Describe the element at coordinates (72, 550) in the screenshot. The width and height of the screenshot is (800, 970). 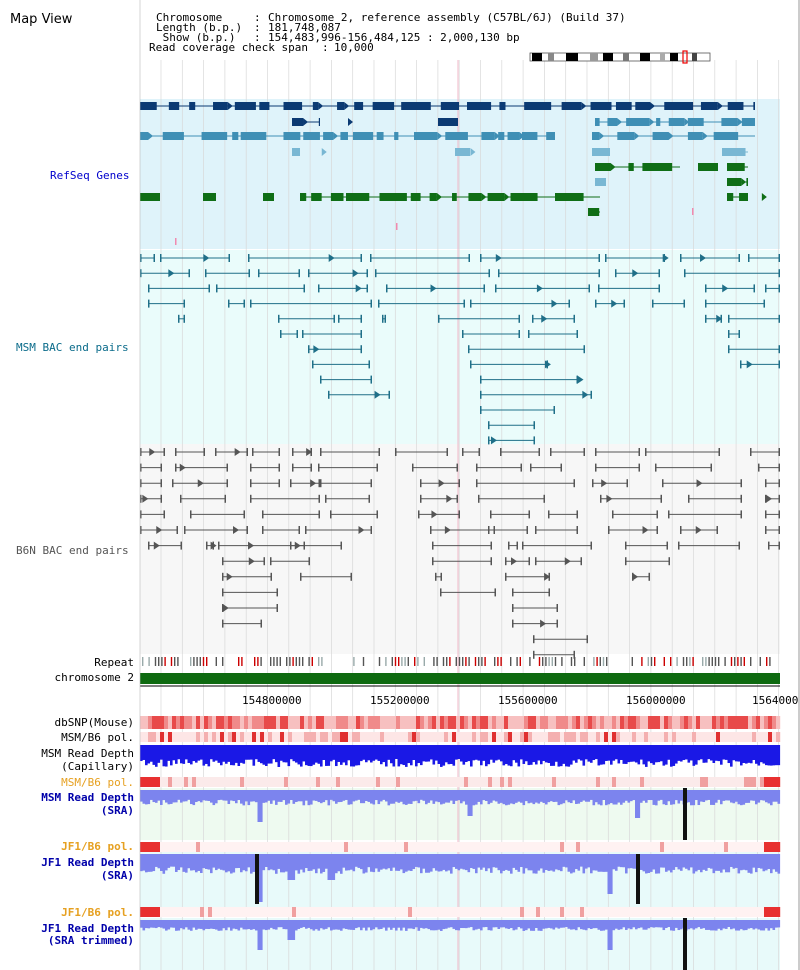
I see `b6n-bac-label: B6N BAC end pairs` at that location.